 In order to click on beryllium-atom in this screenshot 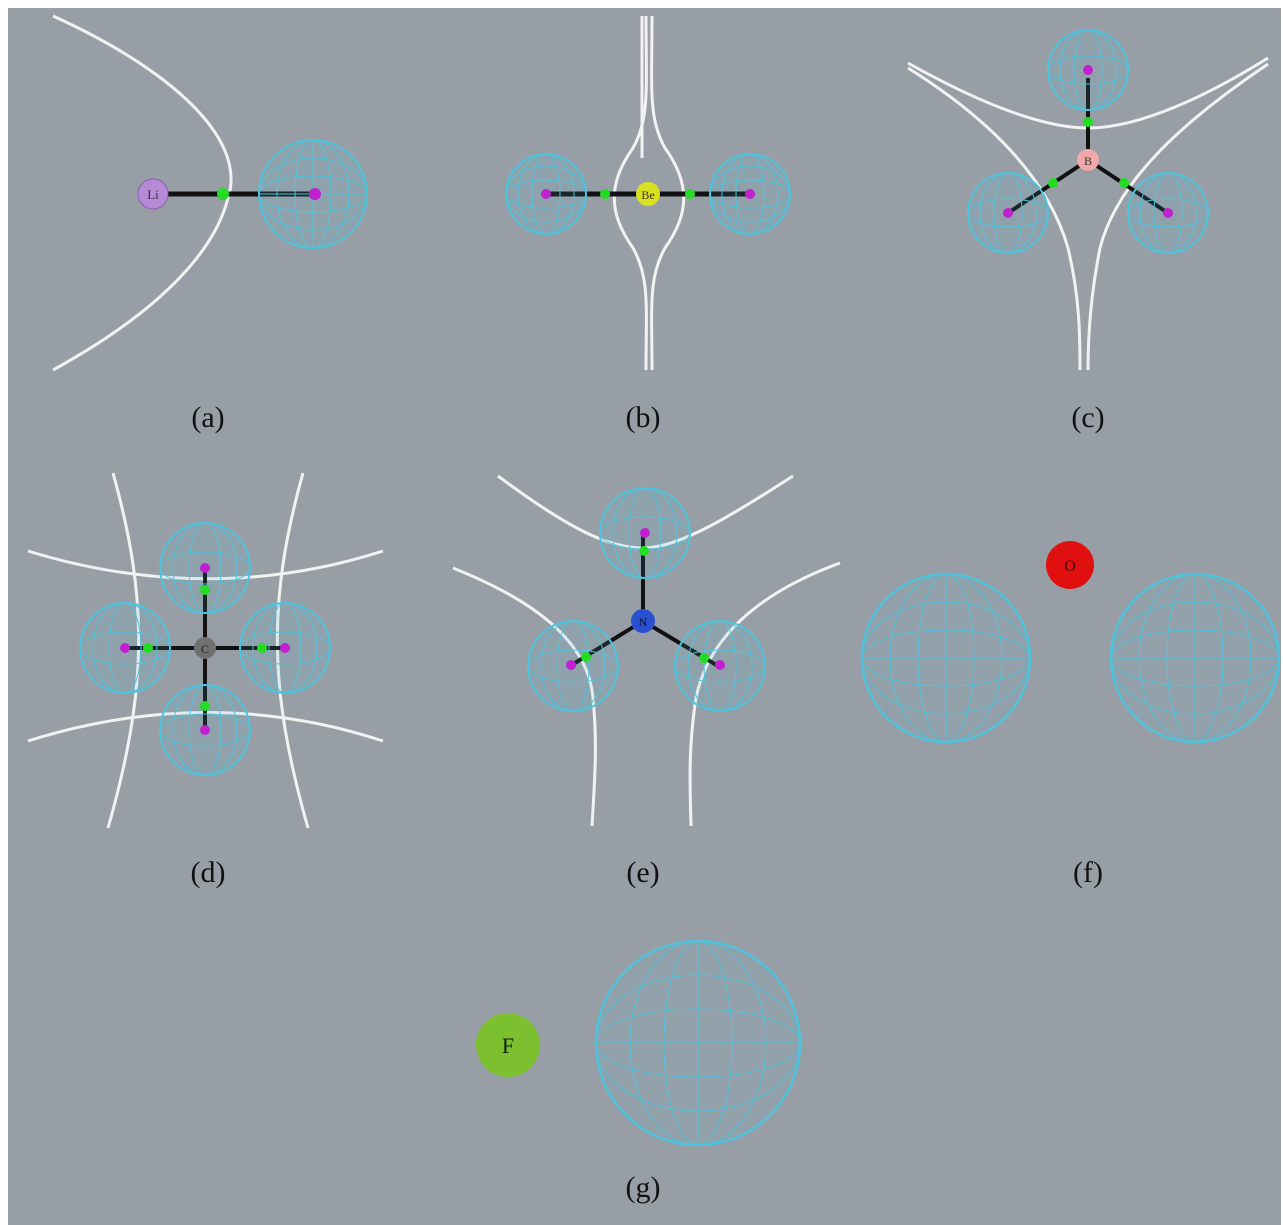, I will do `click(648, 194)`.